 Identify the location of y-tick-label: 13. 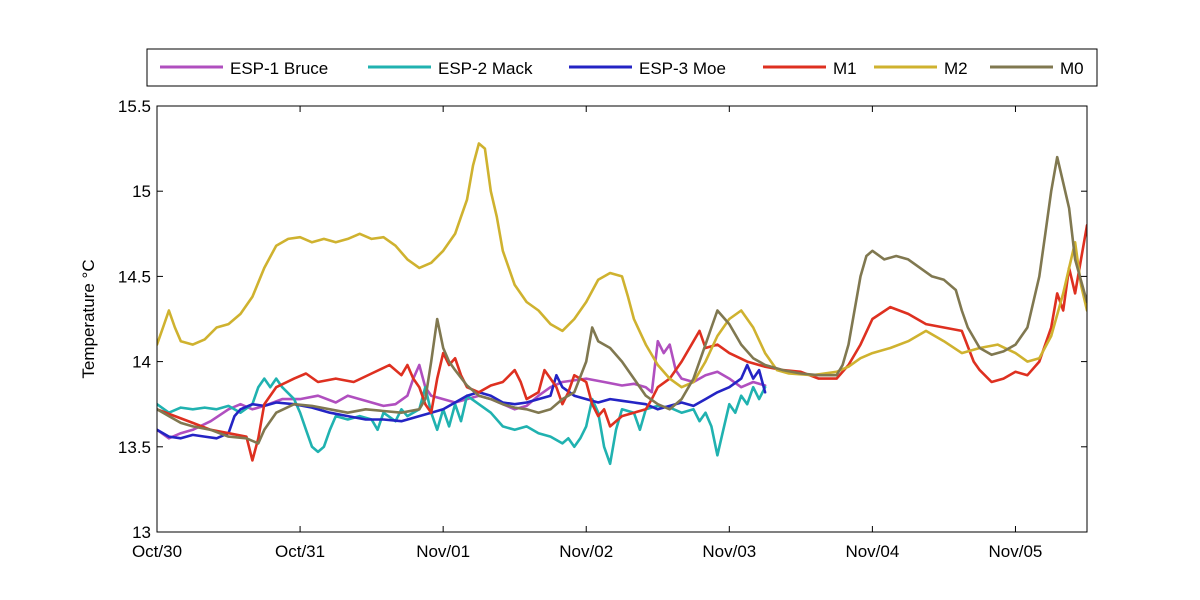
(141, 532).